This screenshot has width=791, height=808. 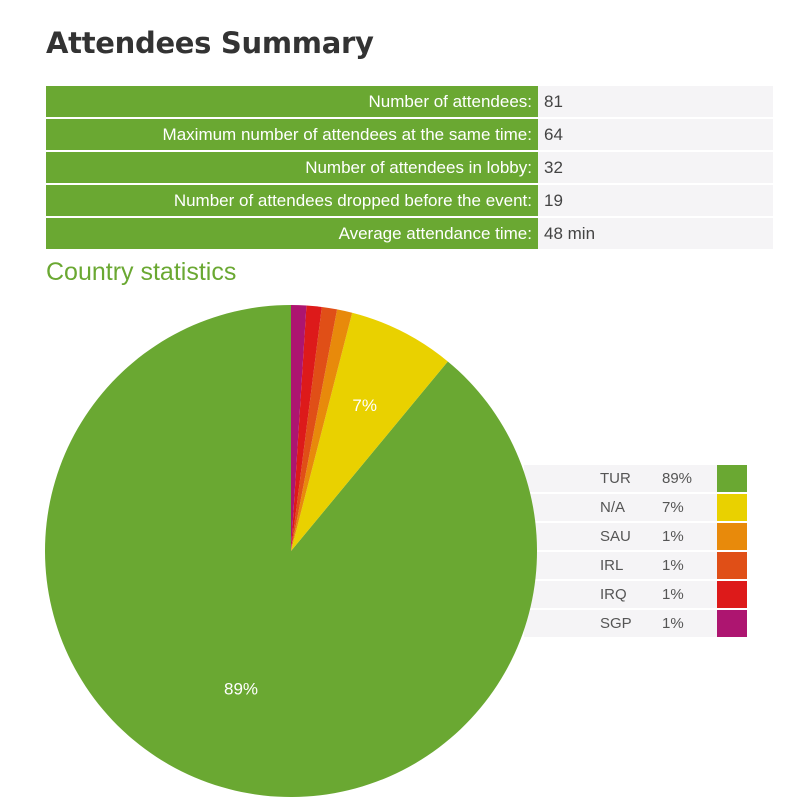 What do you see at coordinates (635, 478) in the screenshot?
I see `legend-row-tur: TUR 89%` at bounding box center [635, 478].